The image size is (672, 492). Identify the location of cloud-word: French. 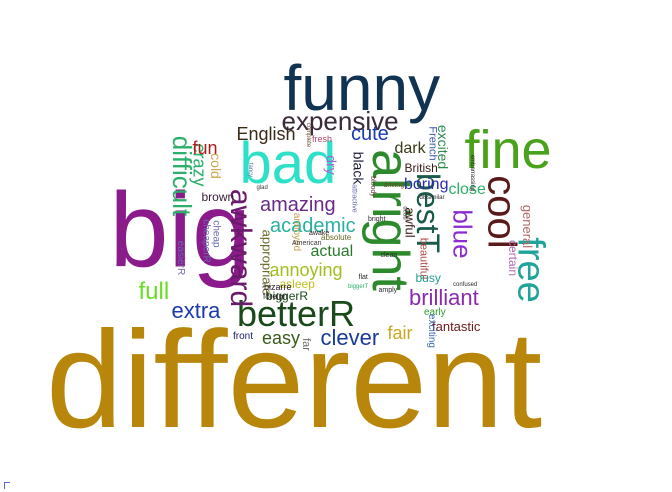
(432, 143).